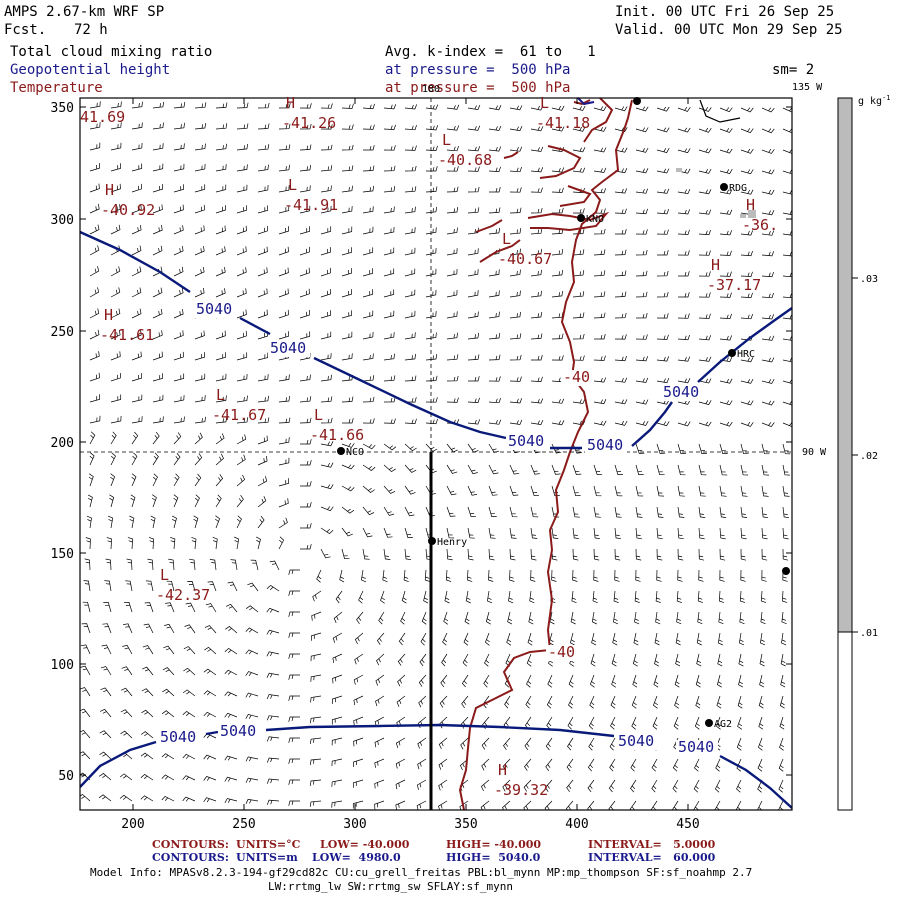 The image size is (900, 900). Describe the element at coordinates (292, 185) in the screenshot. I see `extremum-type: L` at that location.